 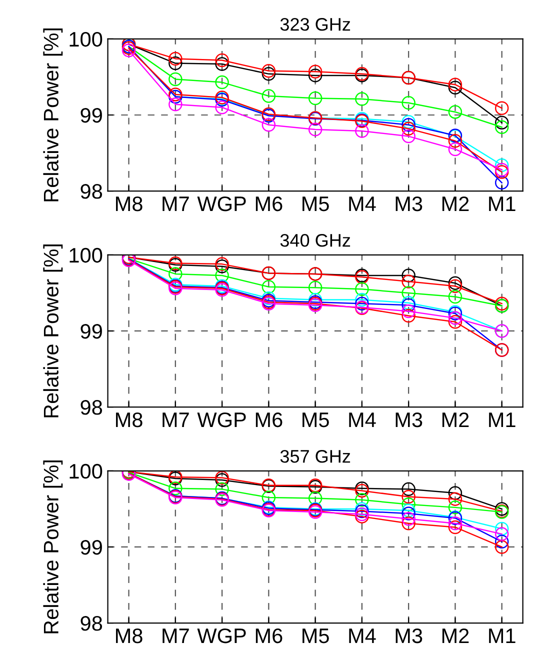 What do you see at coordinates (315, 24) in the screenshot?
I see `chart-title: 323 GHz` at bounding box center [315, 24].